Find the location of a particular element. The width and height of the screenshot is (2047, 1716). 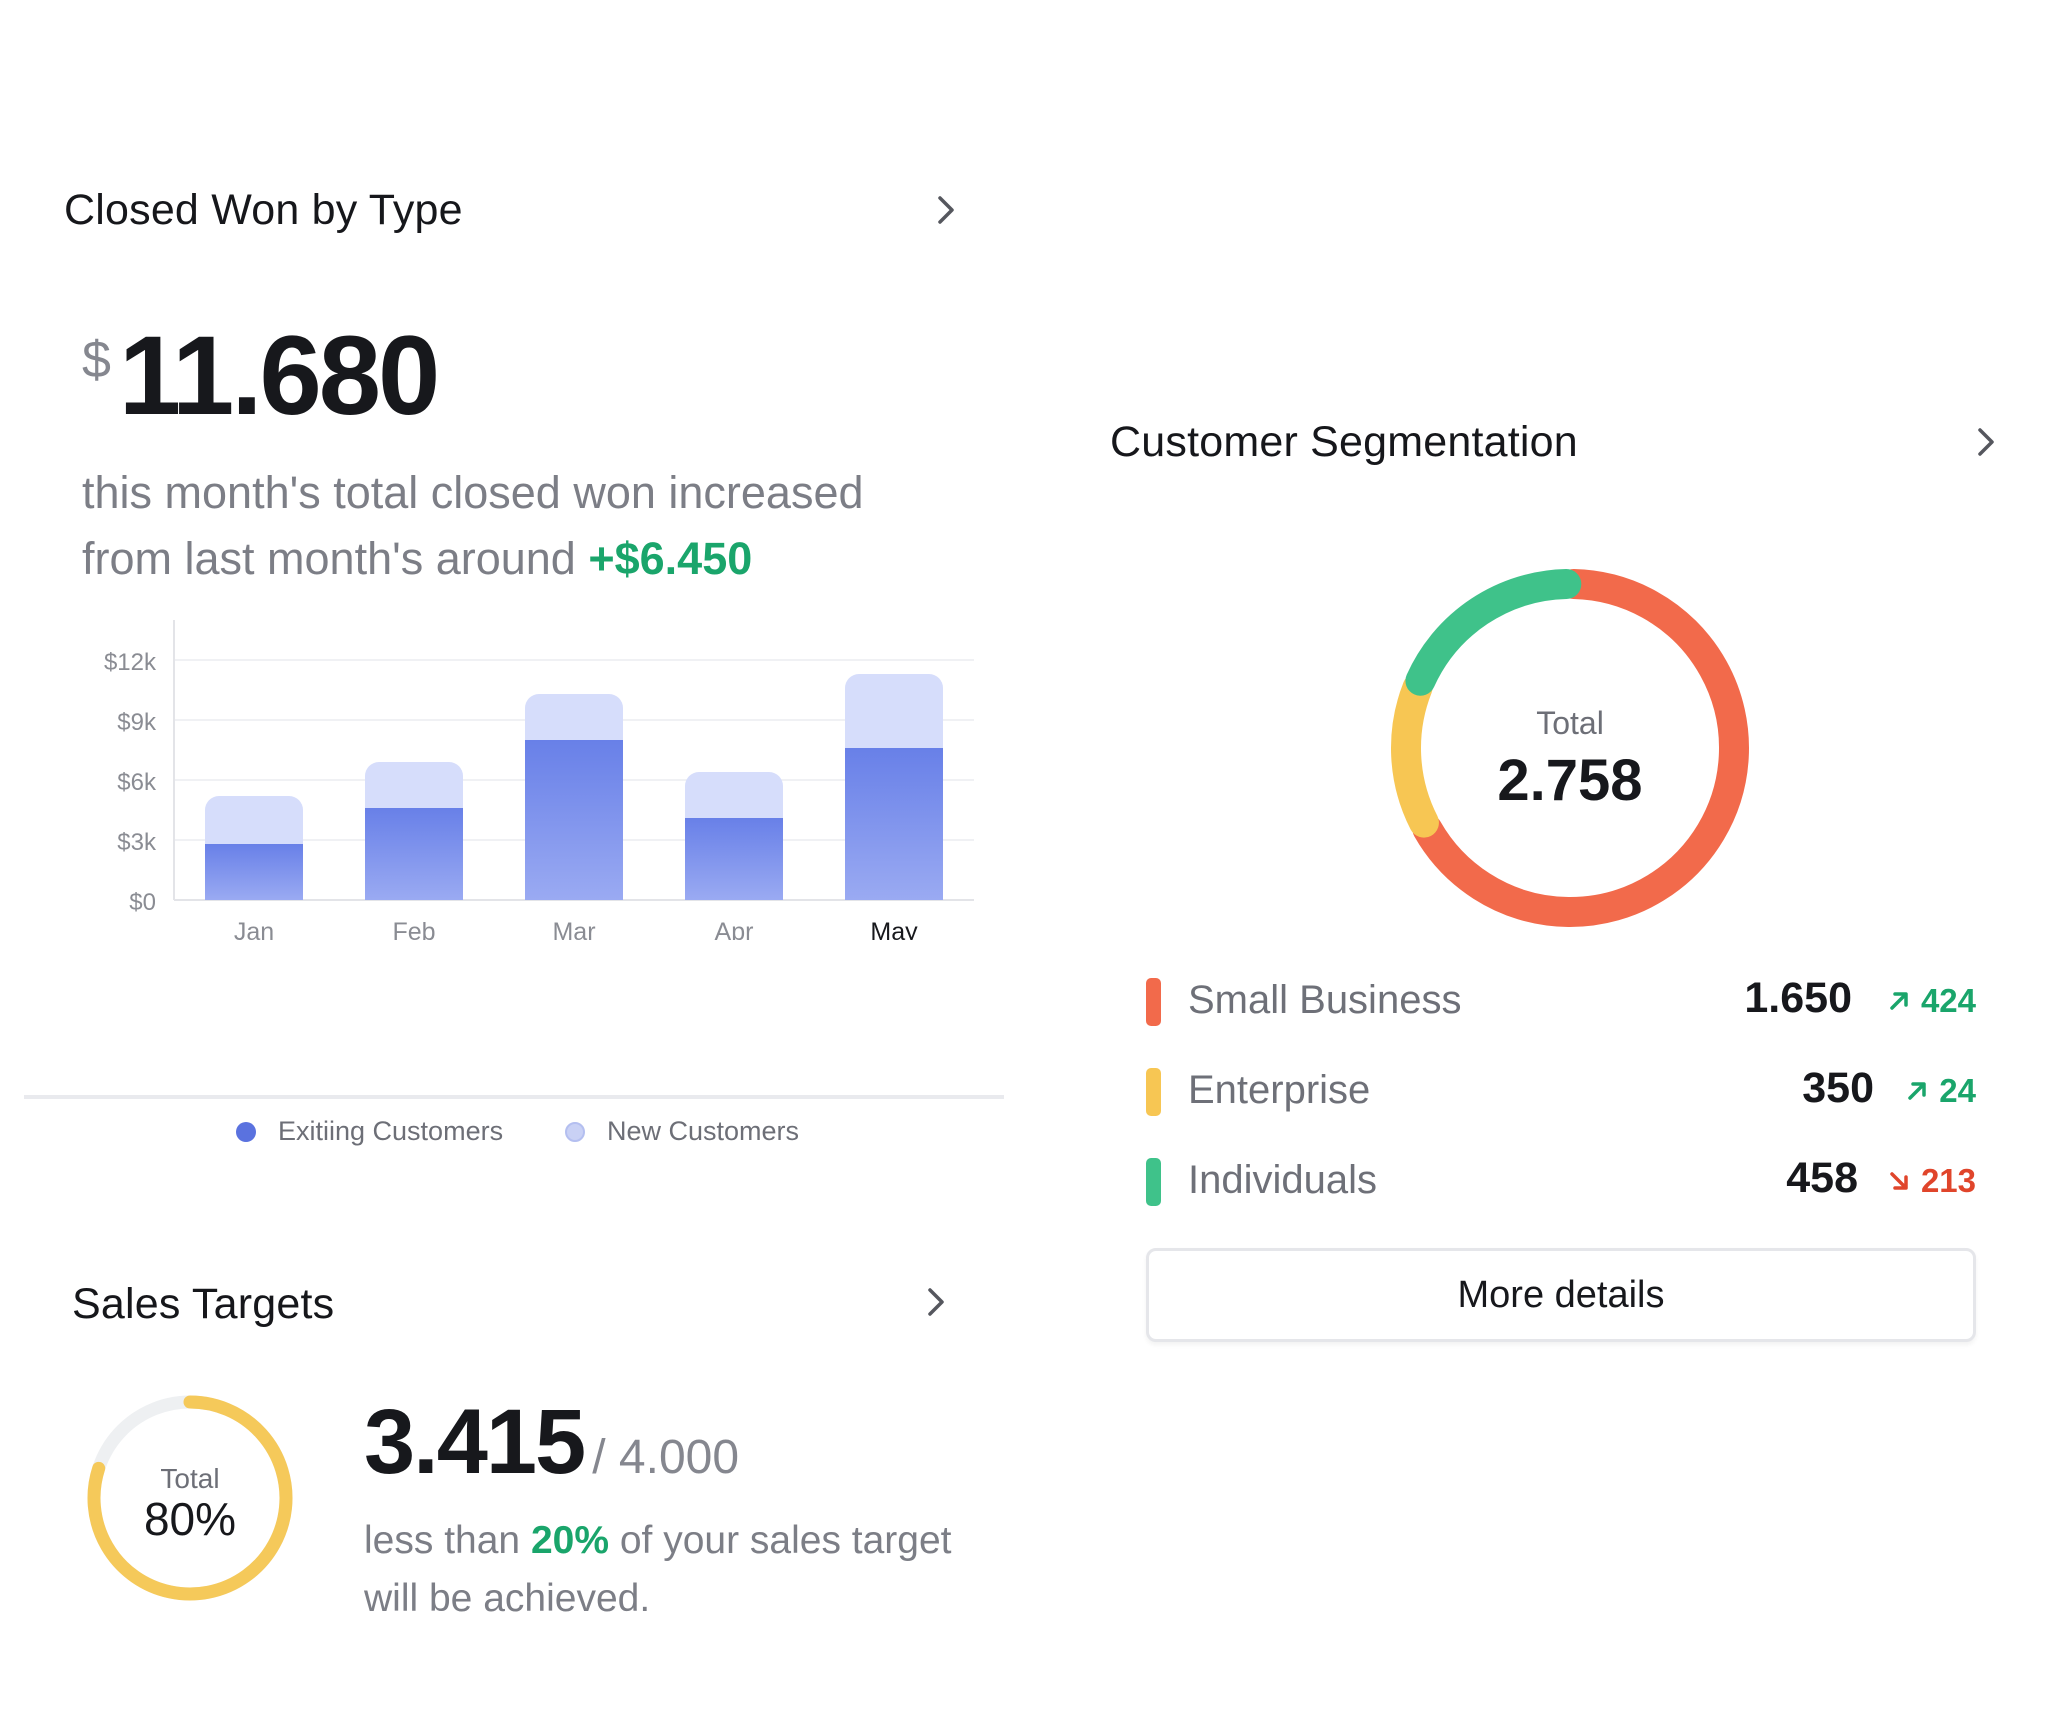

segment-change: 24 is located at coordinates (1940, 1091).